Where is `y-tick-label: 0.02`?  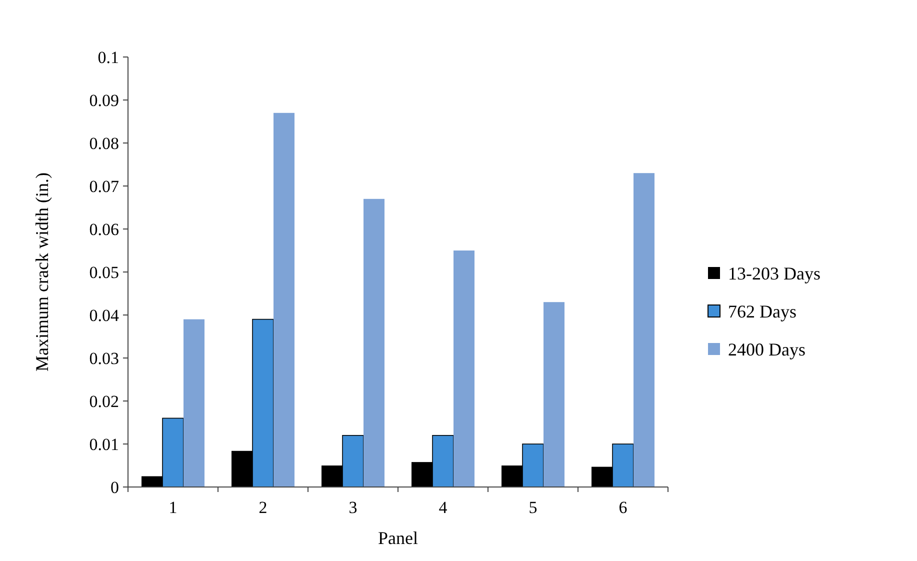
y-tick-label: 0.02 is located at coordinates (104, 401).